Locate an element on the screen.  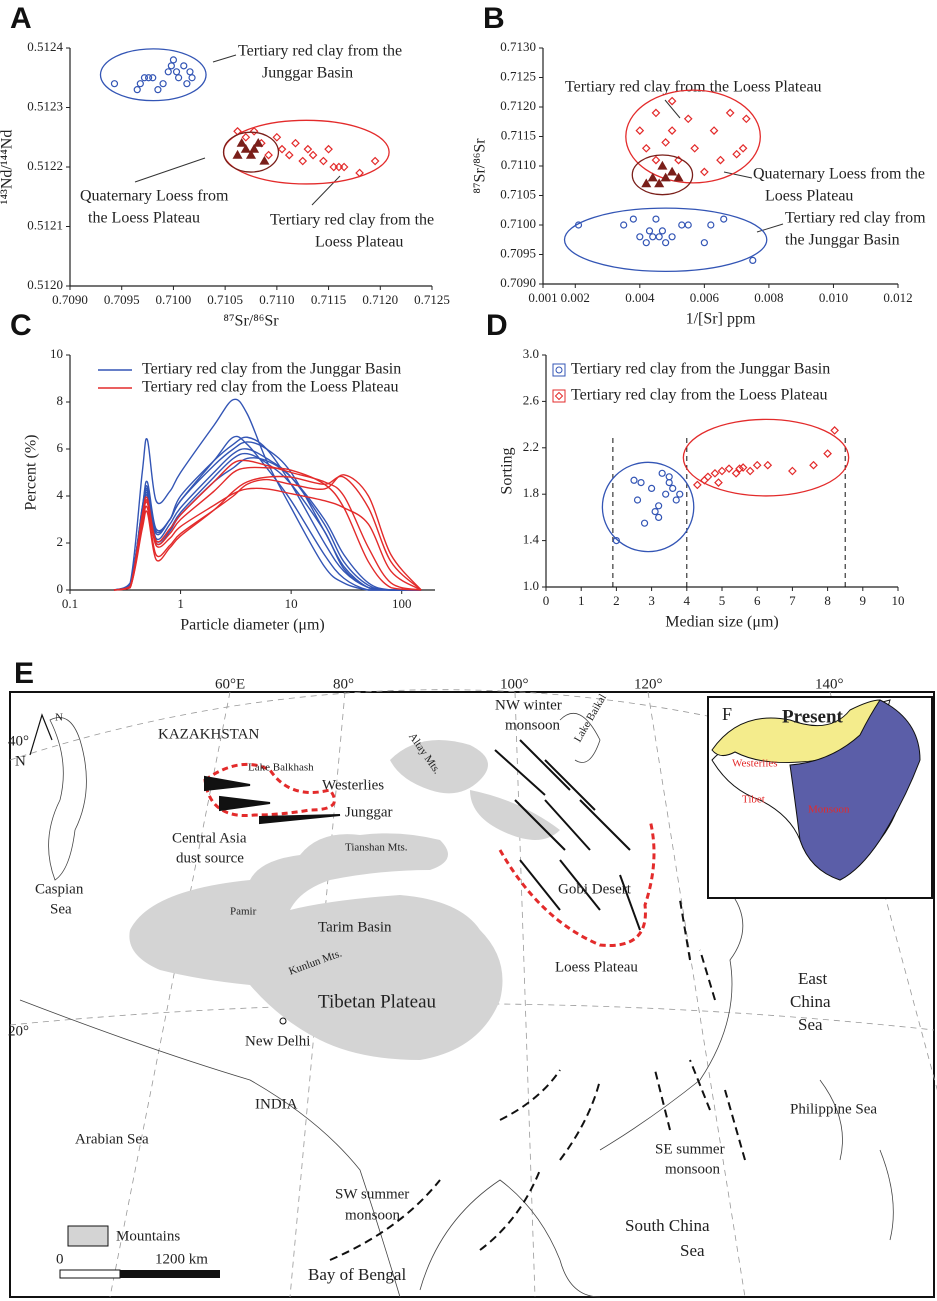
annotation: the Loess Plateau is located at coordinates (144, 218).